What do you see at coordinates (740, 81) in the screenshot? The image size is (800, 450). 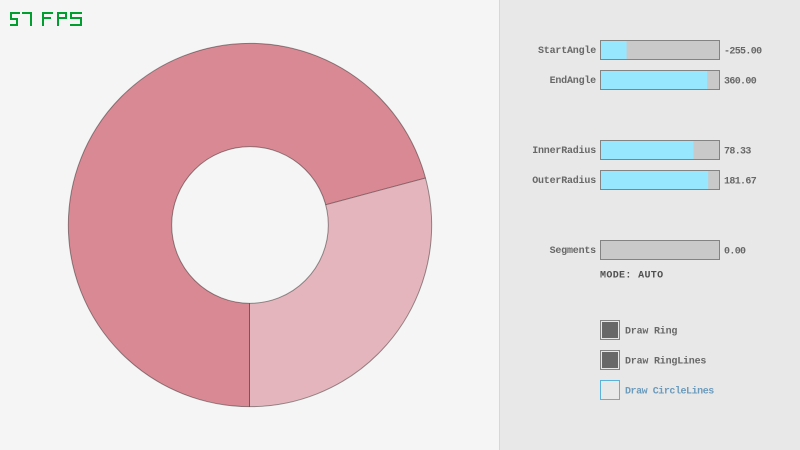 I see `svg-text: 360.00` at bounding box center [740, 81].